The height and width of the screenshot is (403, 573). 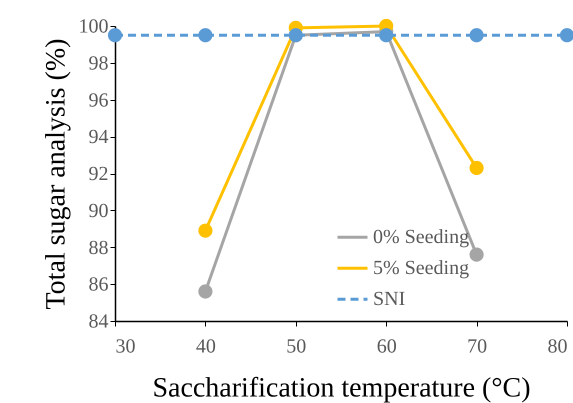 What do you see at coordinates (206, 347) in the screenshot?
I see `x-tick-label: 40` at bounding box center [206, 347].